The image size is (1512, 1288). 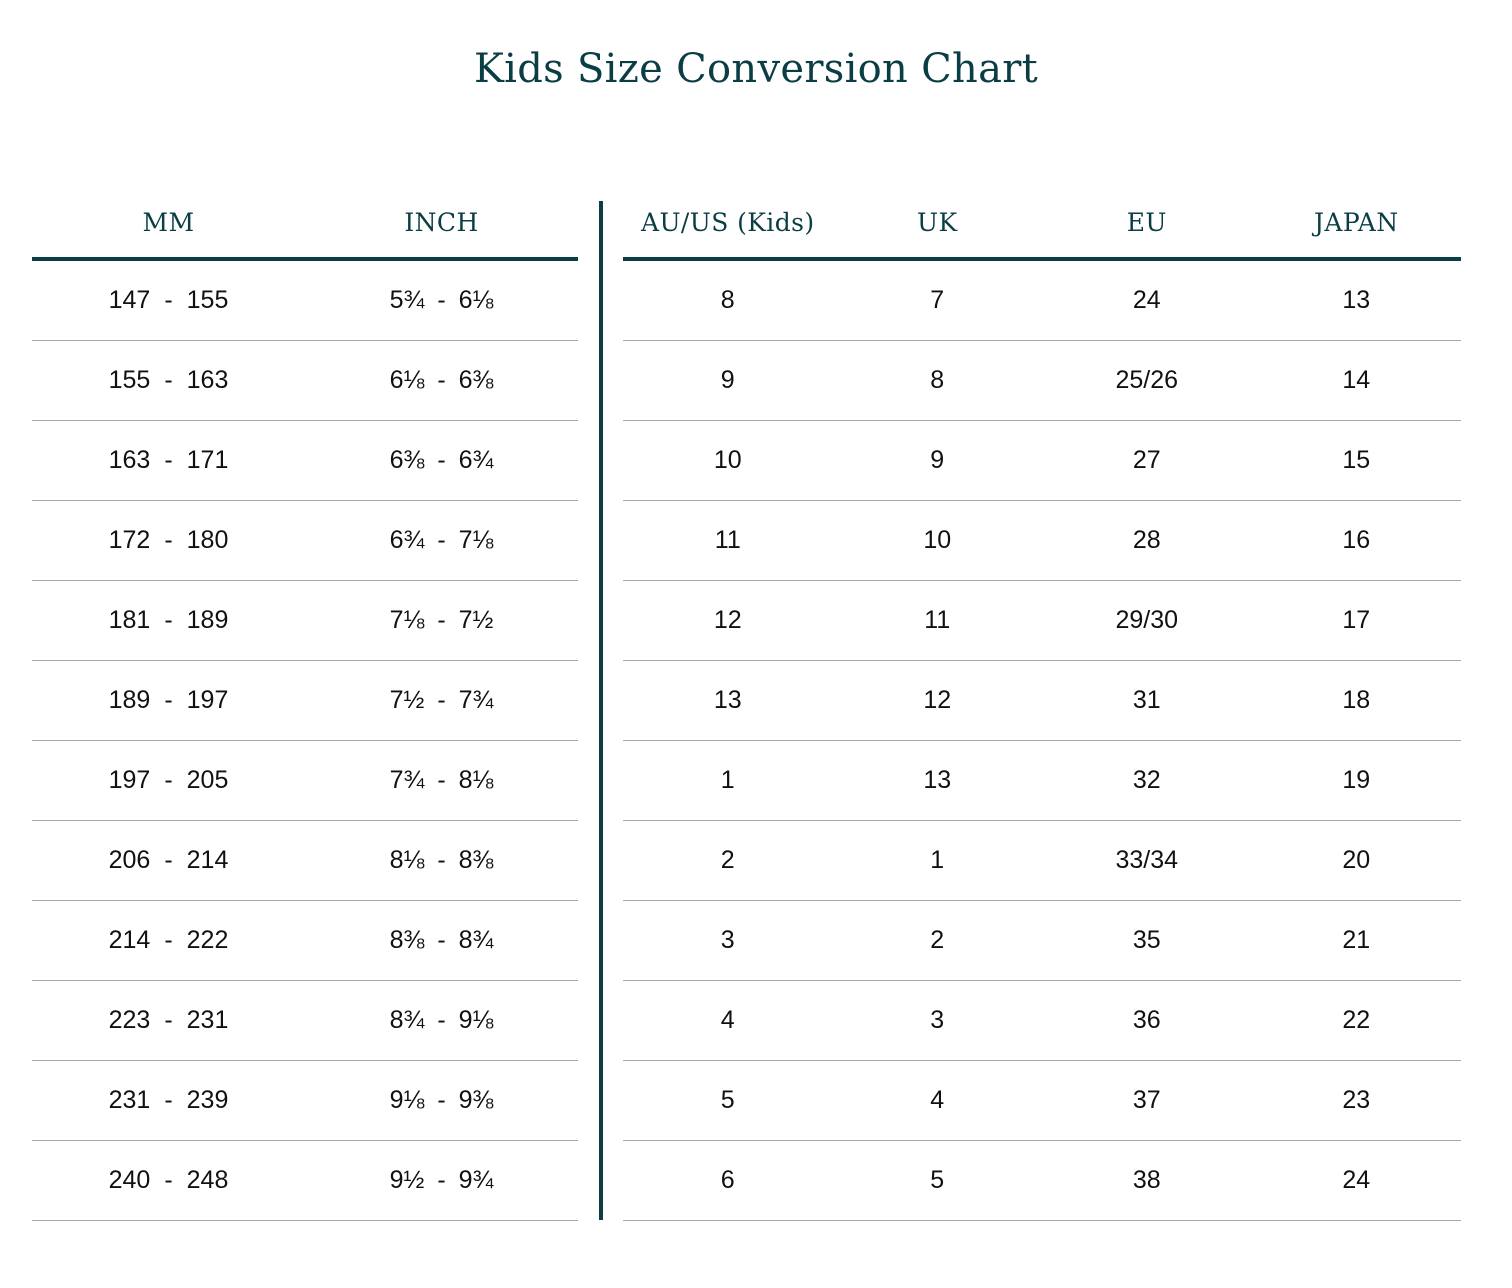 I want to click on inch-from: 8⅜, so click(x=407, y=940).